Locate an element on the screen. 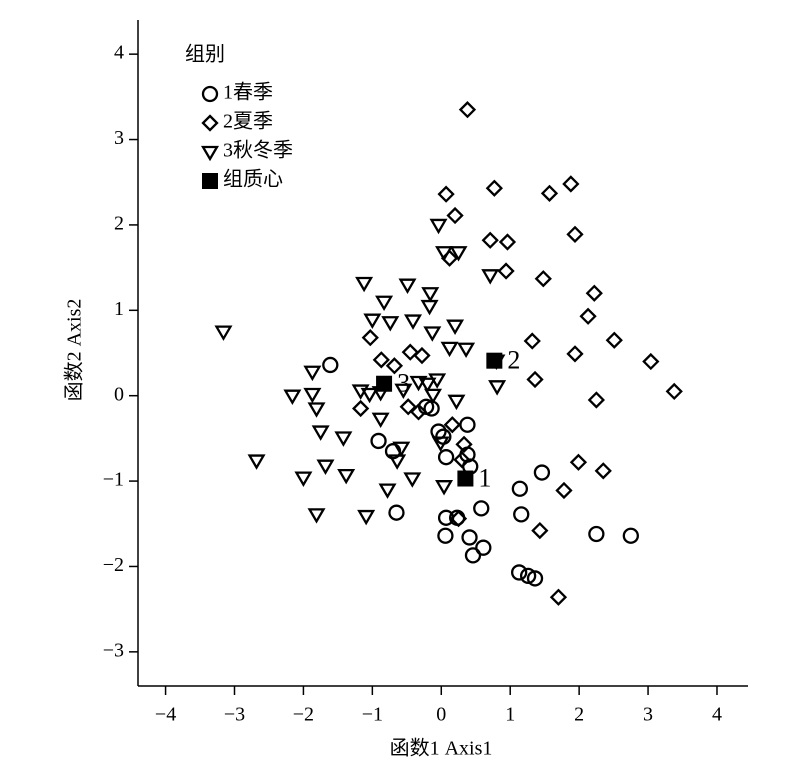 The width and height of the screenshot is (800, 781). legend-label: 3秋冬季 is located at coordinates (258, 150).